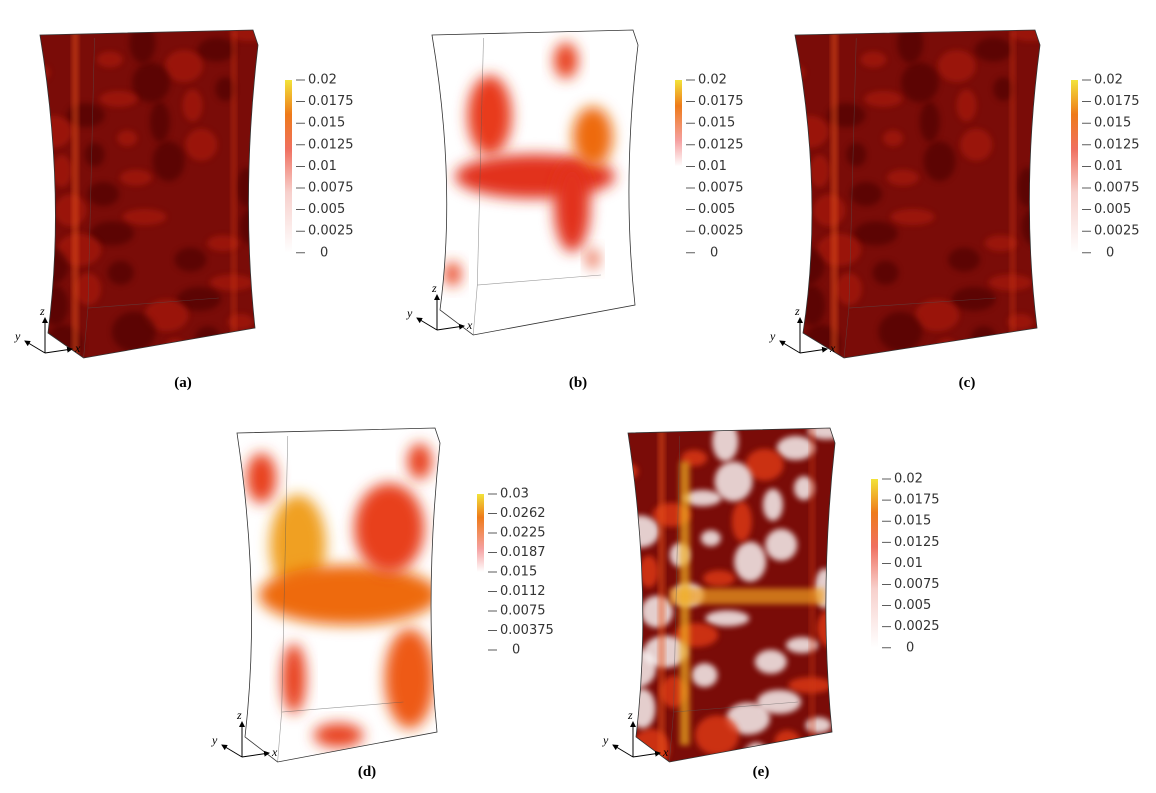  I want to click on caption: (d), so click(367, 772).